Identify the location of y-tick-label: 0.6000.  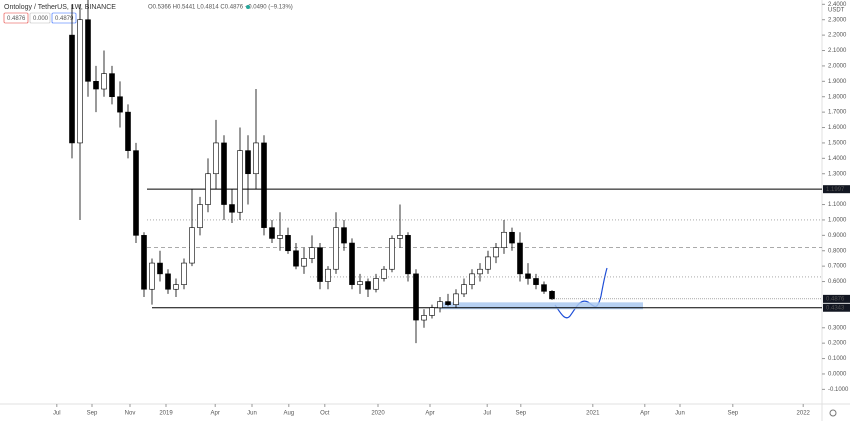
(837, 282).